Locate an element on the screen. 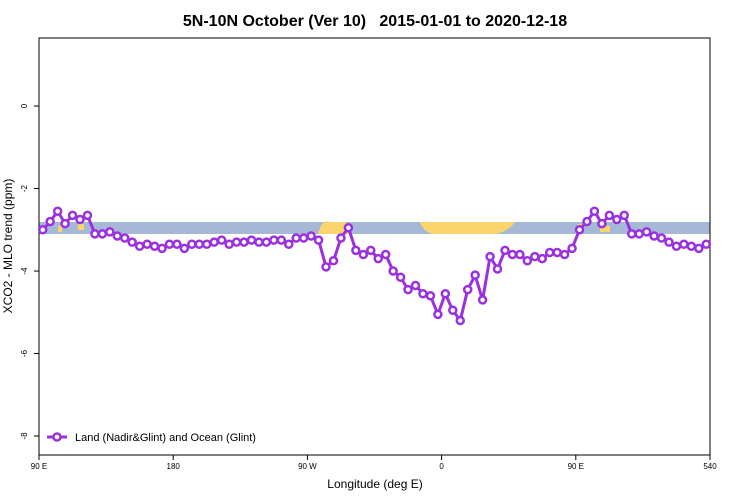  x-tick-label: 180 is located at coordinates (174, 466).